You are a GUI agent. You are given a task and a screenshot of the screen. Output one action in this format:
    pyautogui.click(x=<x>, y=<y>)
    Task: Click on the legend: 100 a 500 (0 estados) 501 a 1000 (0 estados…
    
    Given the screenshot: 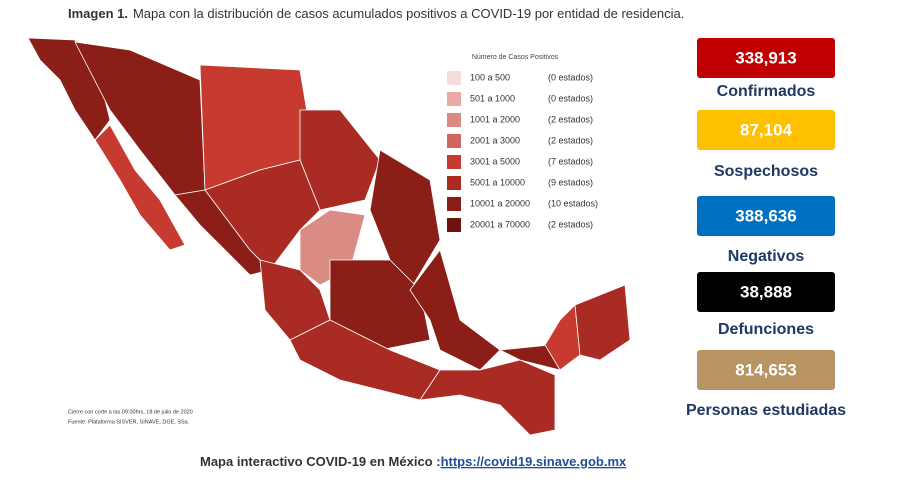 What is the action you would take?
    pyautogui.click(x=522, y=151)
    